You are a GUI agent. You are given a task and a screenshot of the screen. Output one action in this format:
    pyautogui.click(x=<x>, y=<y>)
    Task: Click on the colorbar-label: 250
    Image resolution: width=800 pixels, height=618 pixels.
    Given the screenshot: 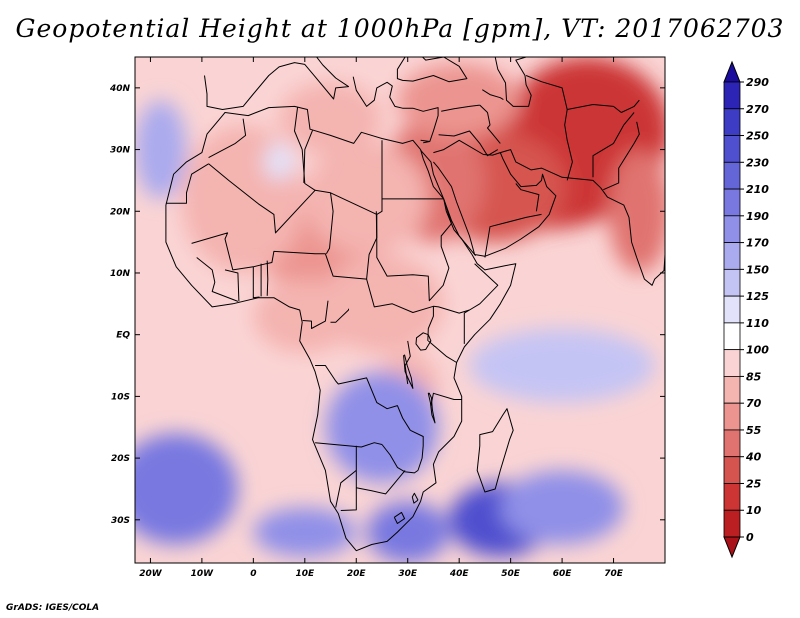 What is the action you would take?
    pyautogui.click(x=757, y=136)
    